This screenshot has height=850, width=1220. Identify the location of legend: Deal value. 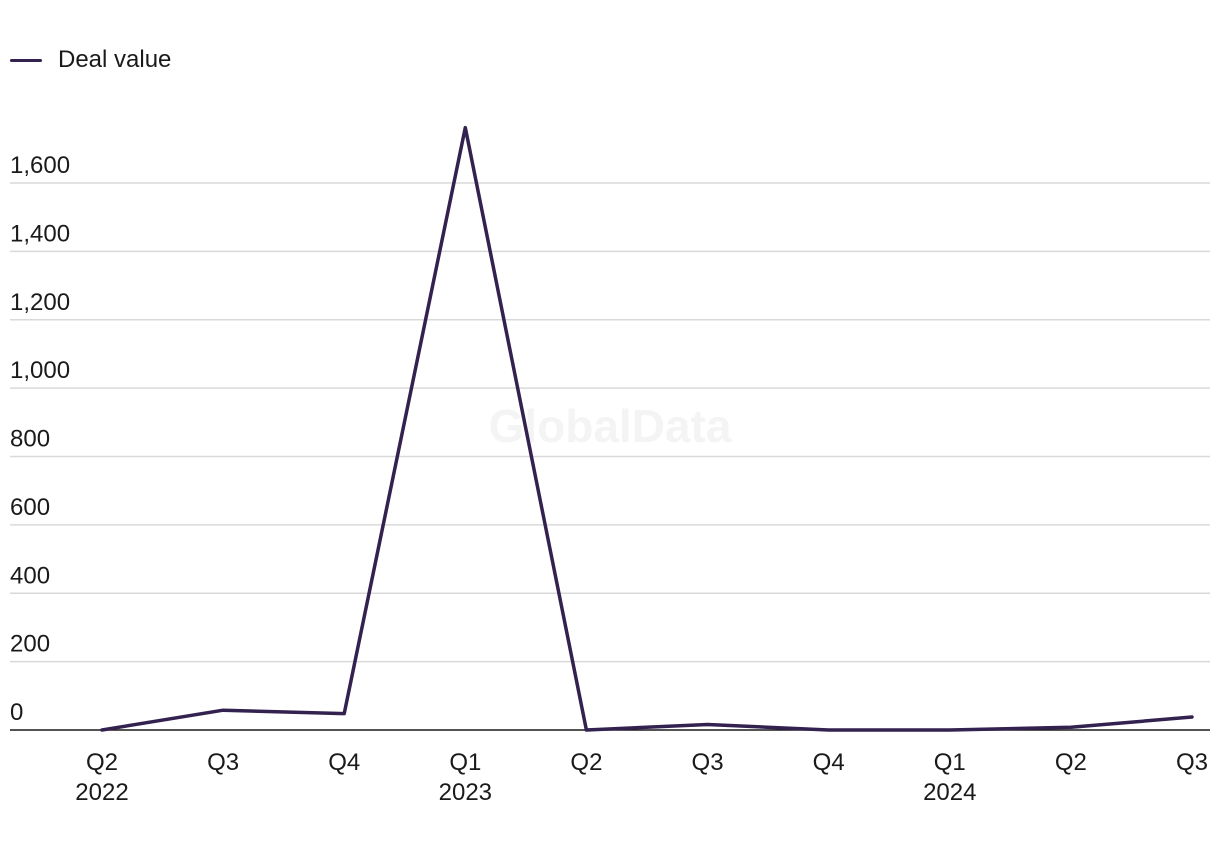
(90, 60).